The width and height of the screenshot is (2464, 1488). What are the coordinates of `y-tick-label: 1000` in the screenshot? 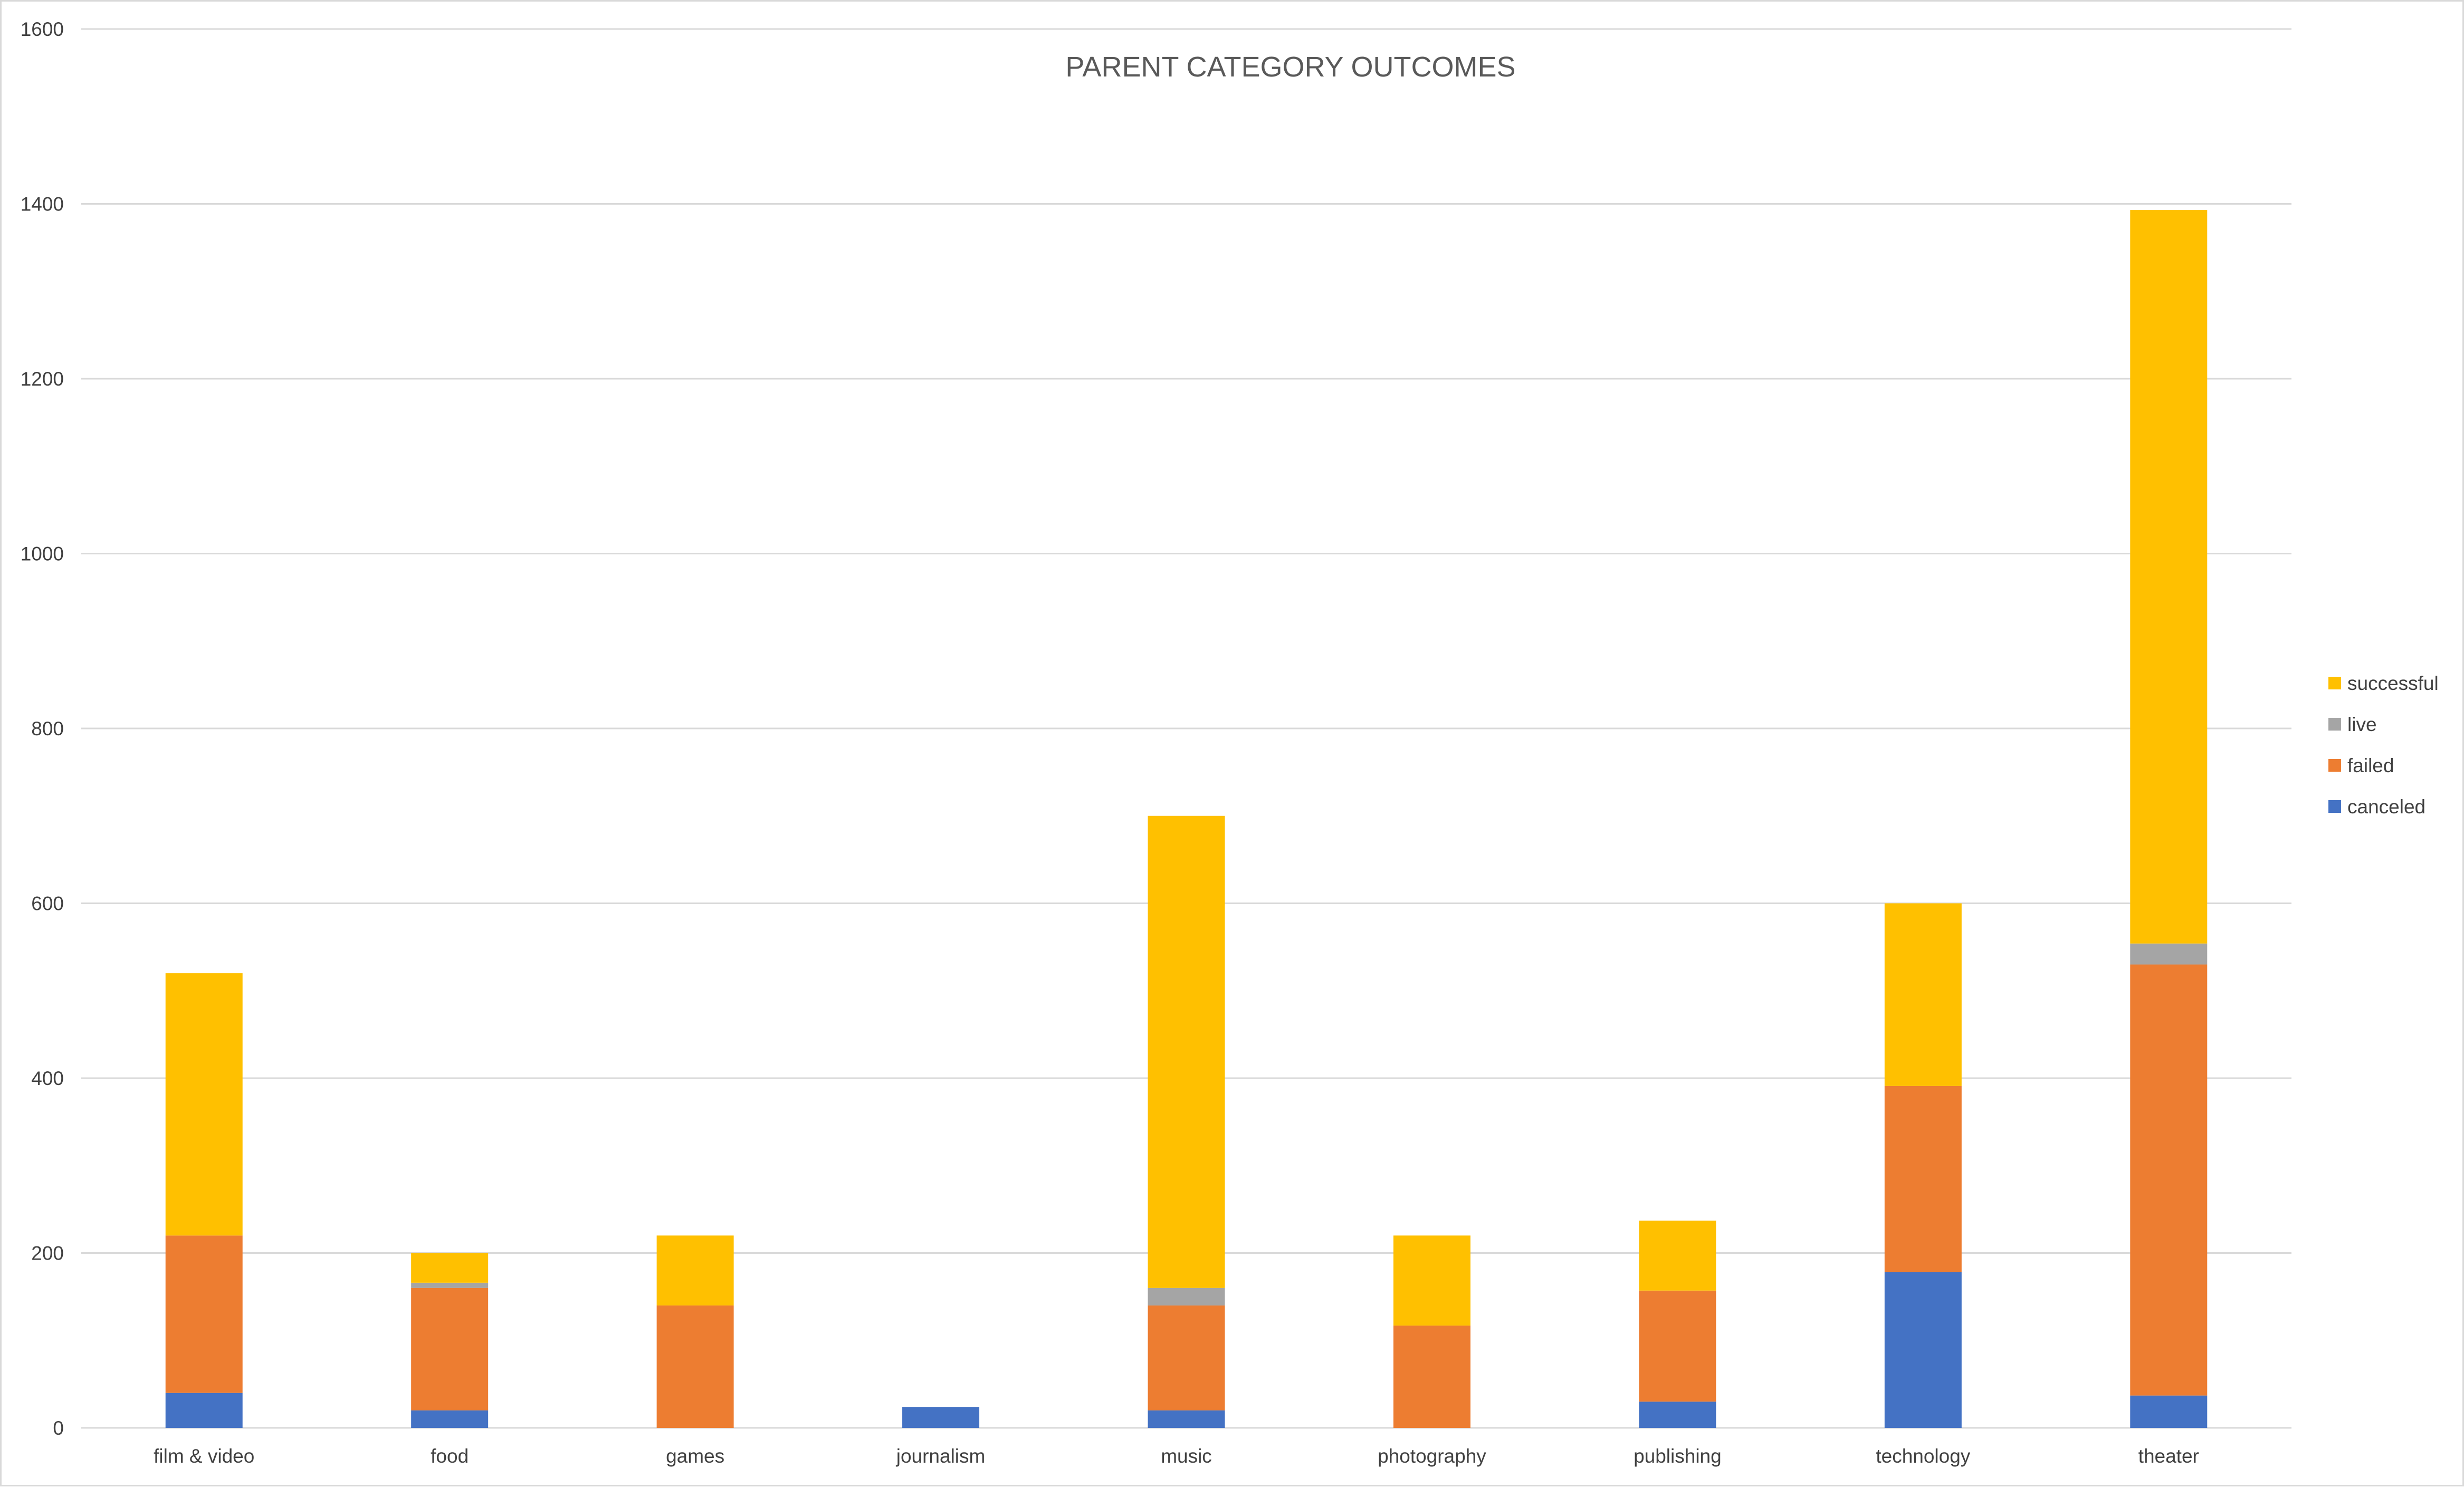 It's located at (42, 554).